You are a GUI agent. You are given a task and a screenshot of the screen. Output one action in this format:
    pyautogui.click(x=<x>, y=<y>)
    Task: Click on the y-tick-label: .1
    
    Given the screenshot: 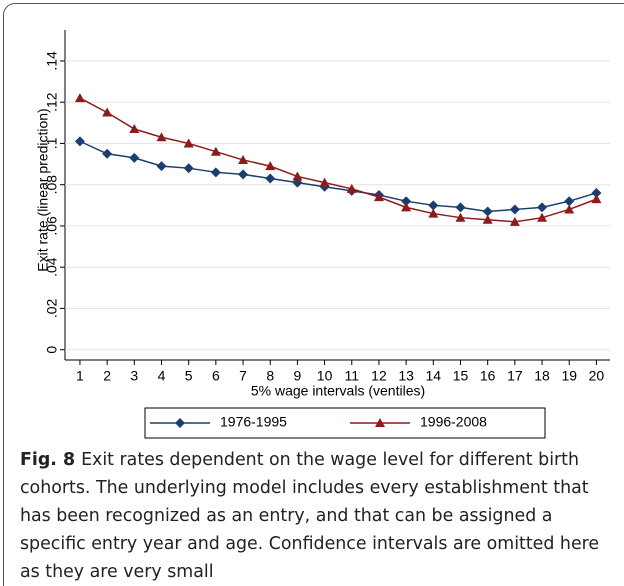 What is the action you would take?
    pyautogui.click(x=52, y=143)
    